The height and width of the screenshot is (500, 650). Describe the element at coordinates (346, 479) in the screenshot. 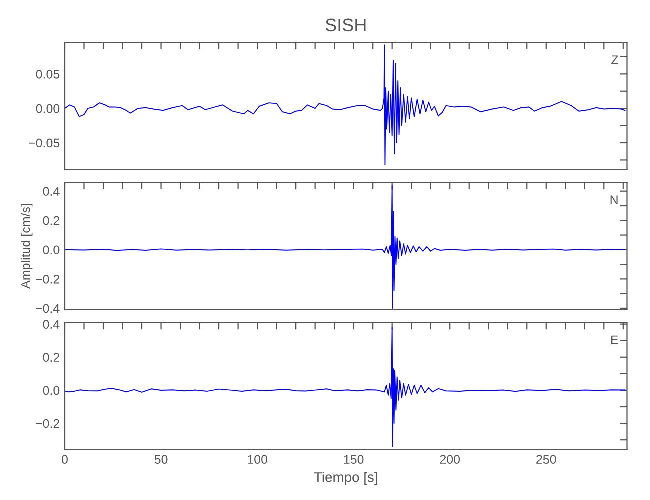

I see `x-axis-title: Tiempo [s]` at that location.